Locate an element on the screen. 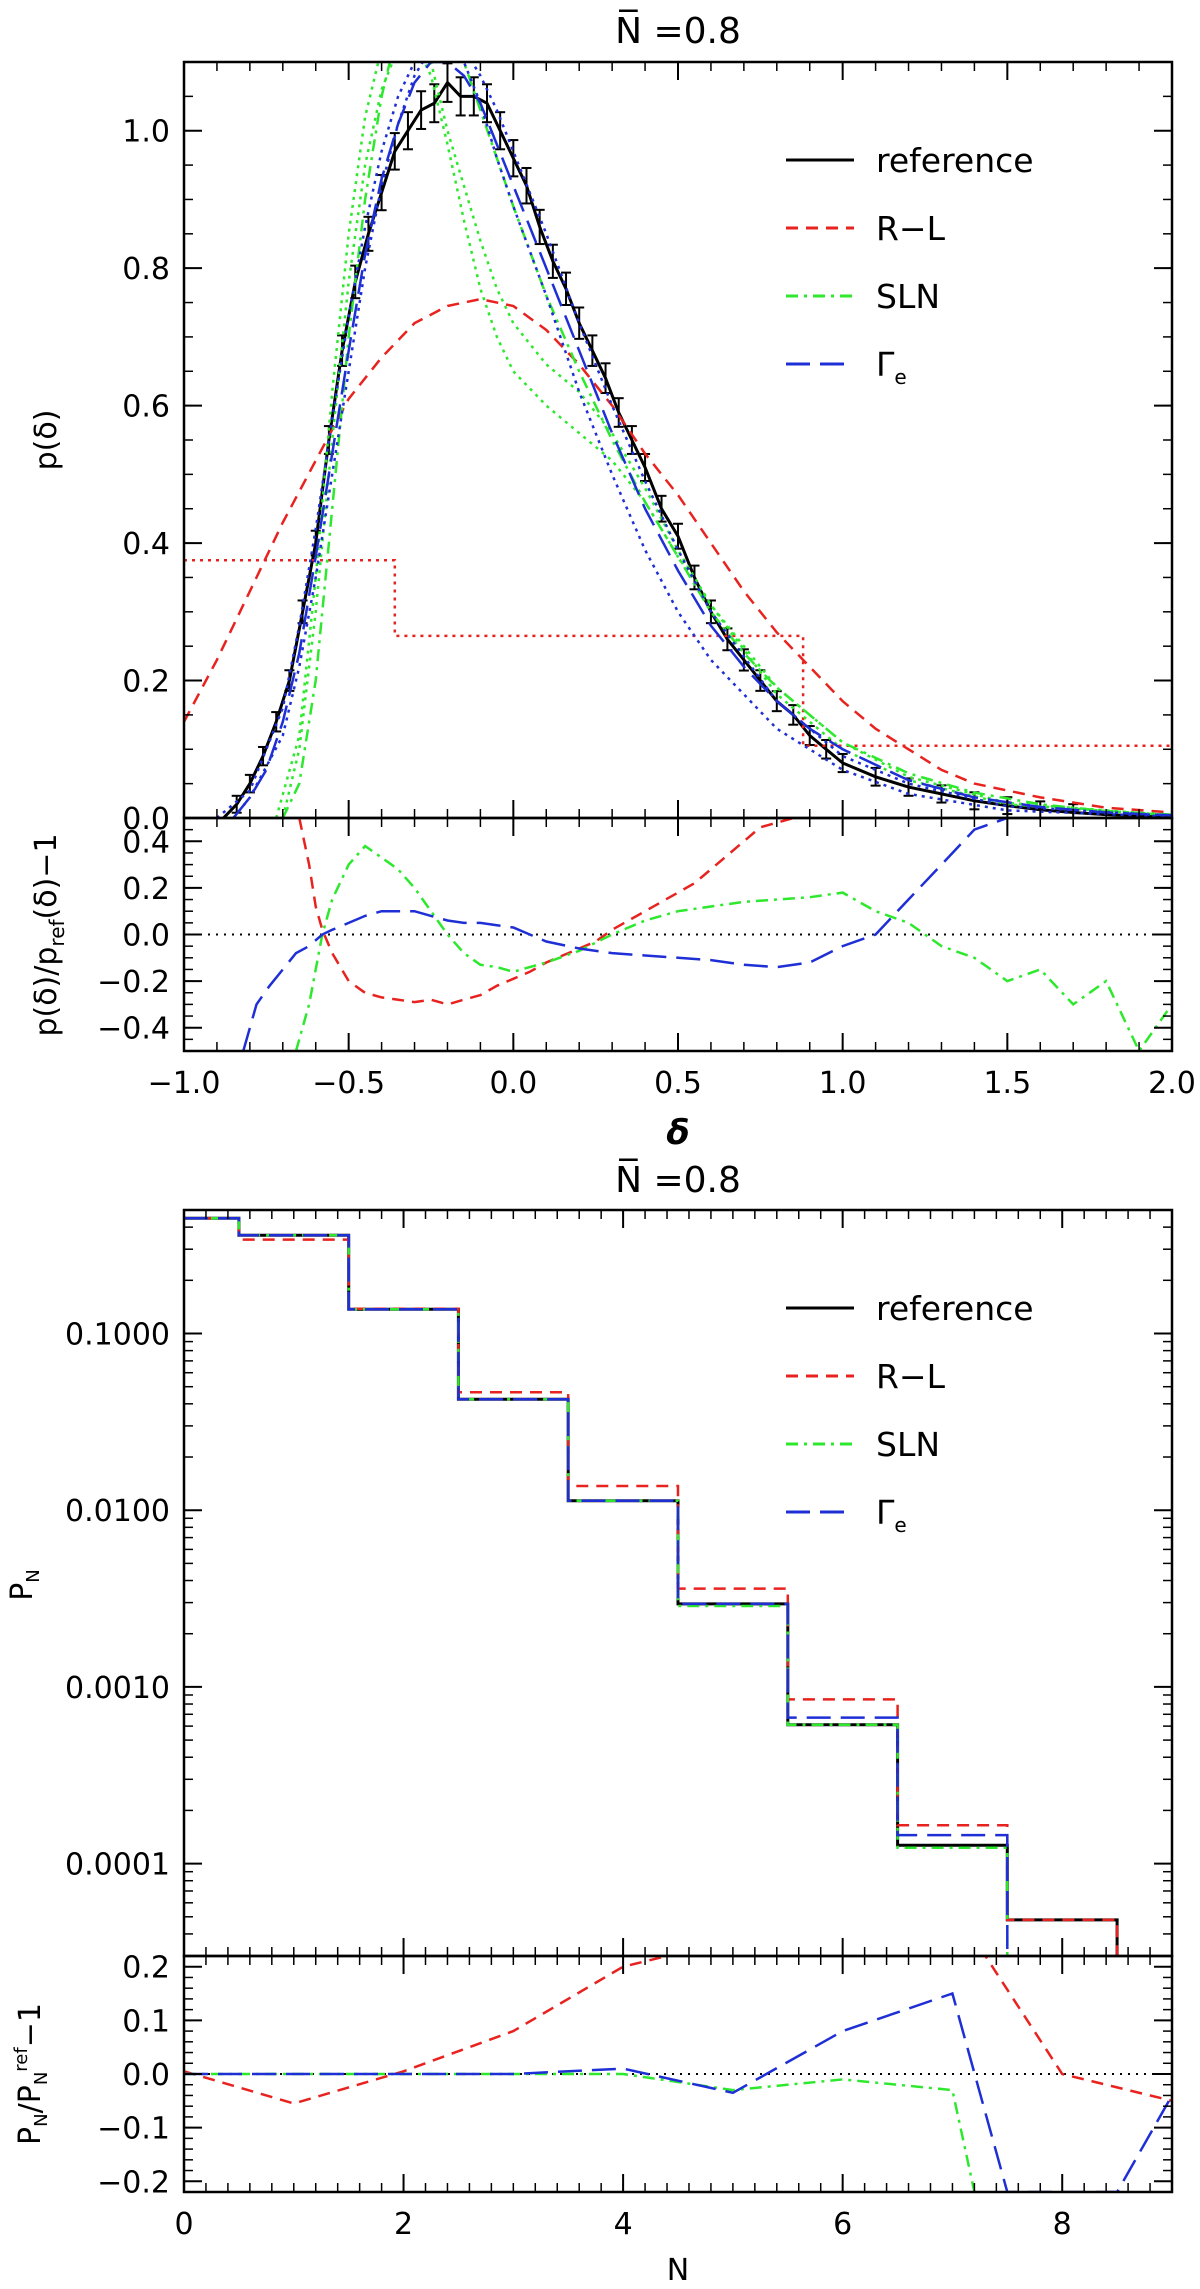 This screenshot has width=1200, height=2289. y-tick-label: 0.0100 is located at coordinates (117, 1511).